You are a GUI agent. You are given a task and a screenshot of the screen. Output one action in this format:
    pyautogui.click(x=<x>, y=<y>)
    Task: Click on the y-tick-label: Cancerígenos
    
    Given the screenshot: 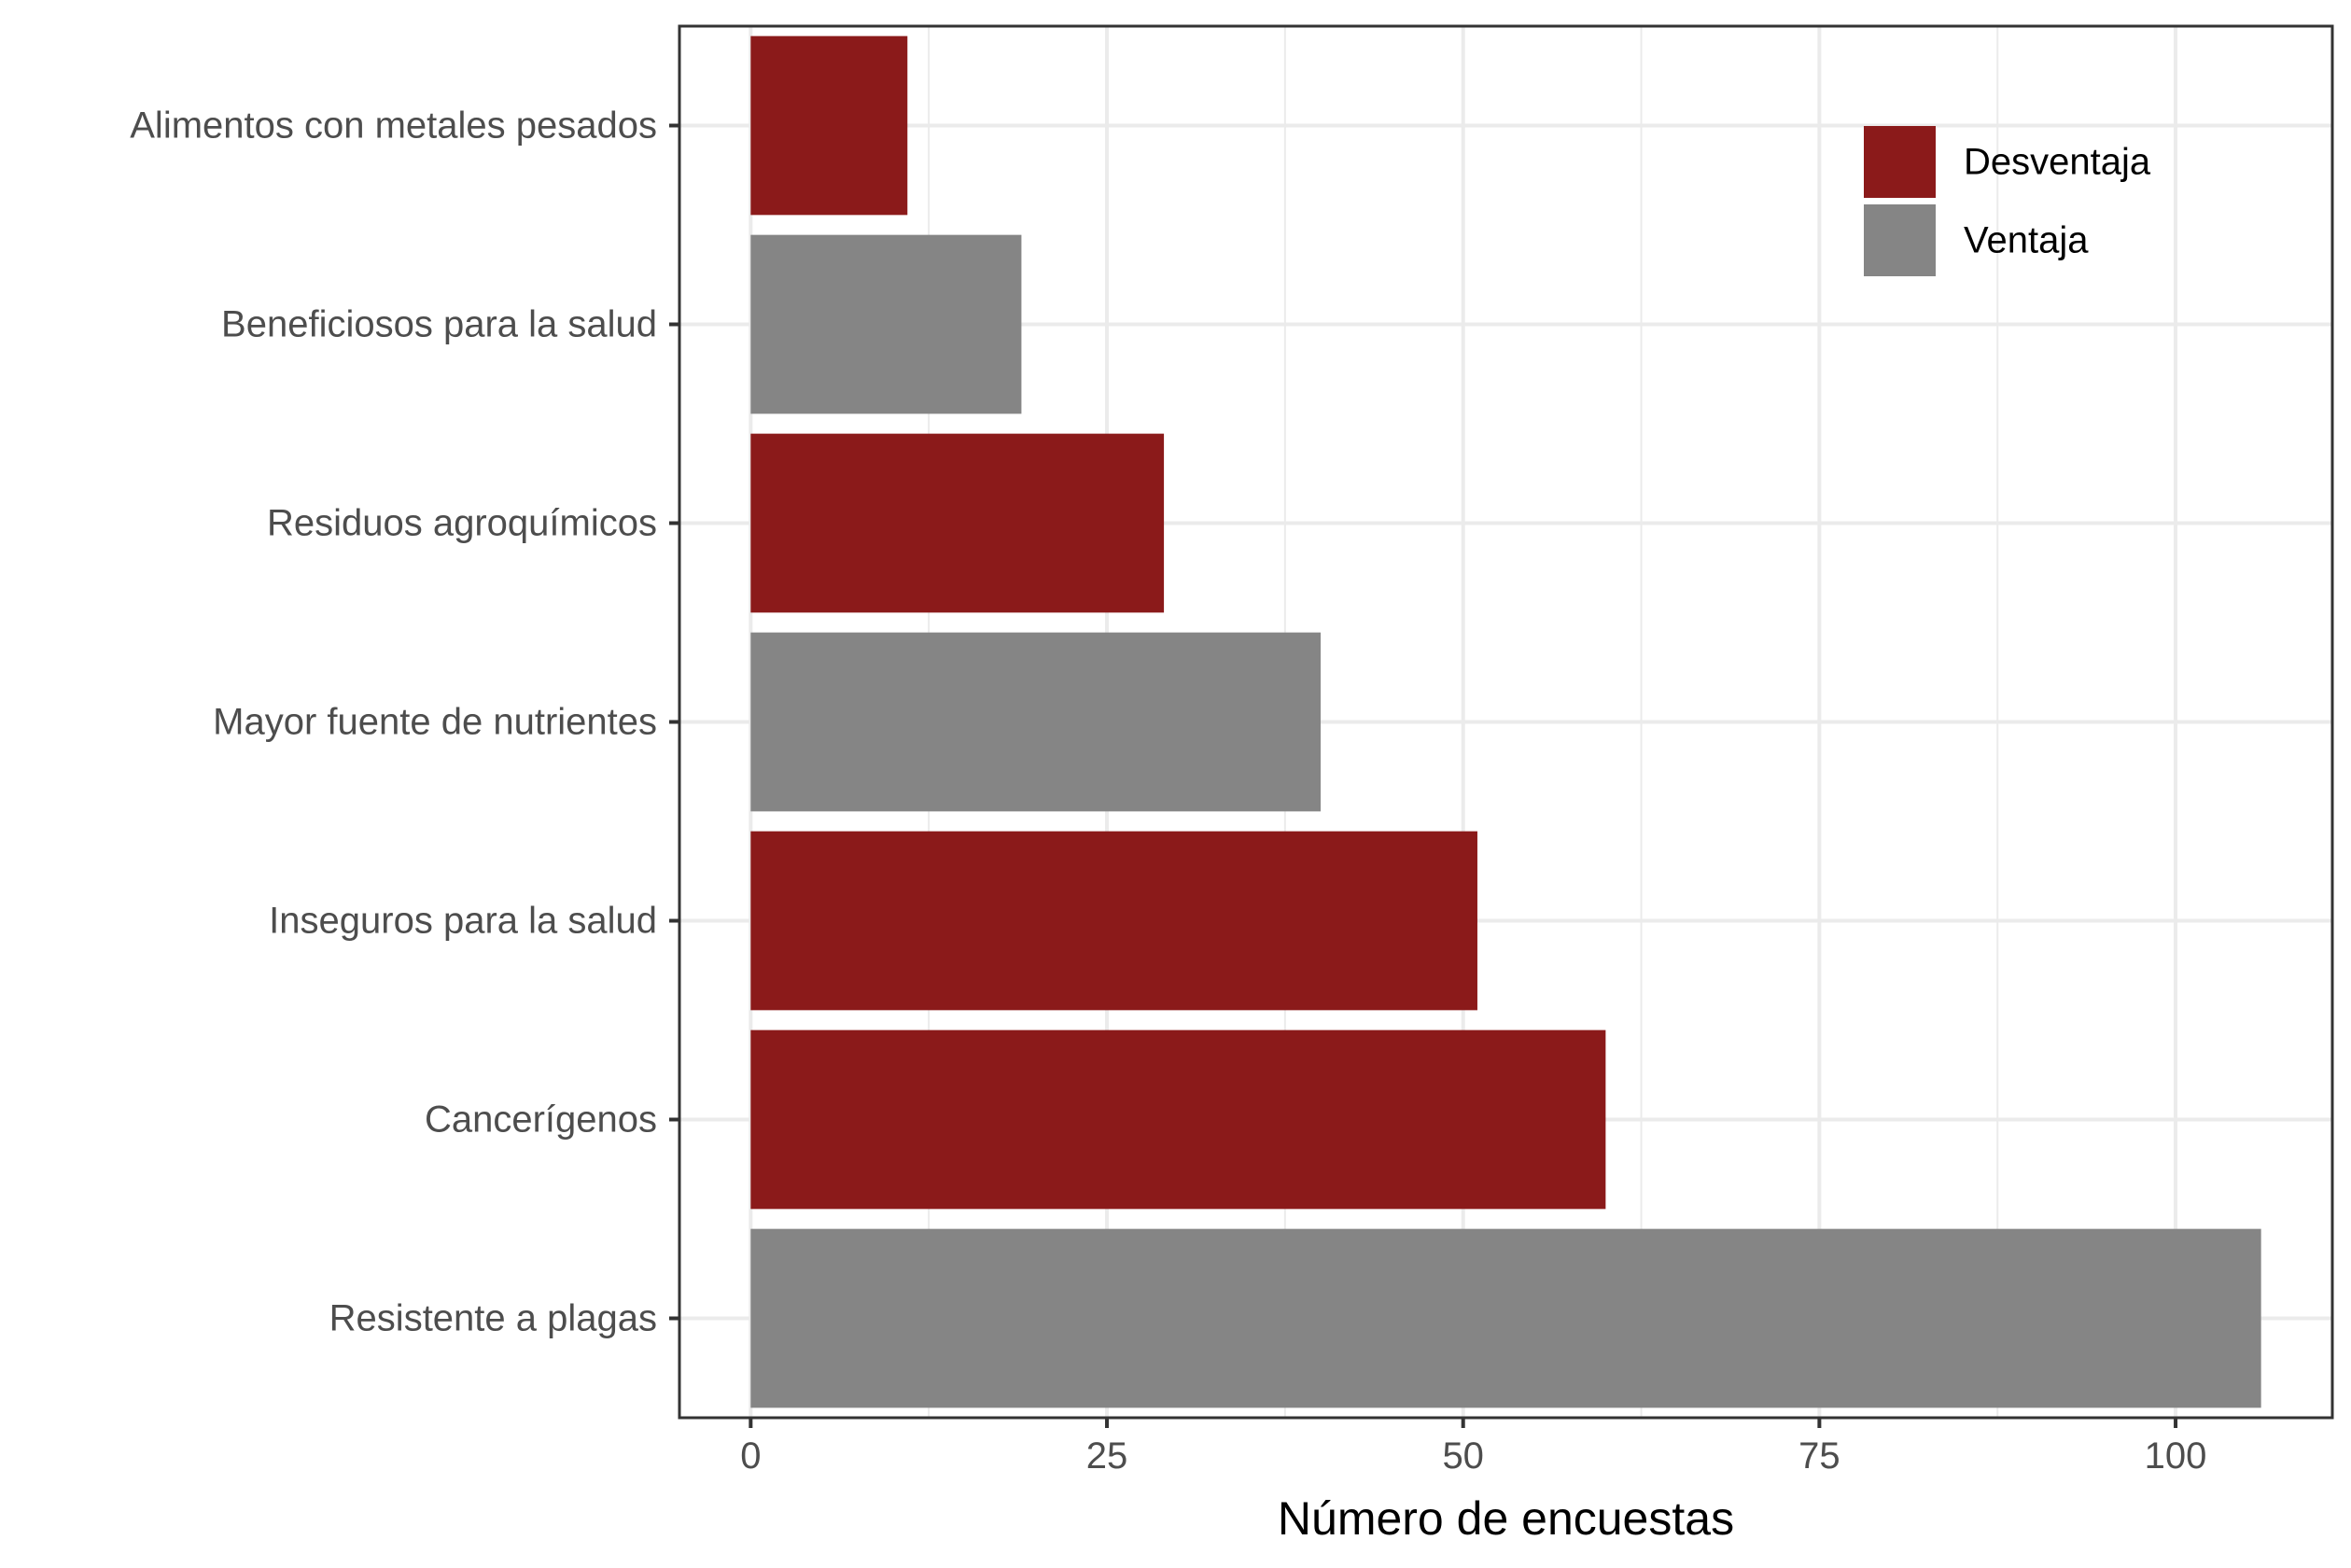 What is the action you would take?
    pyautogui.click(x=541, y=1120)
    